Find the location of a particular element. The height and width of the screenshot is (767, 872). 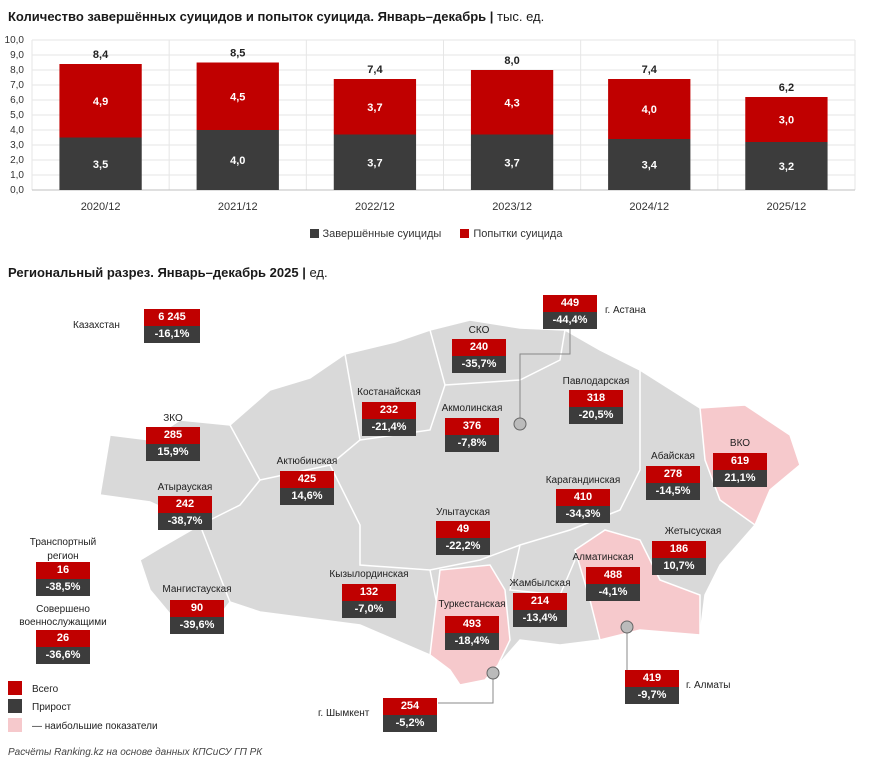

x-tick-label: 2024/12 is located at coordinates (649, 207).